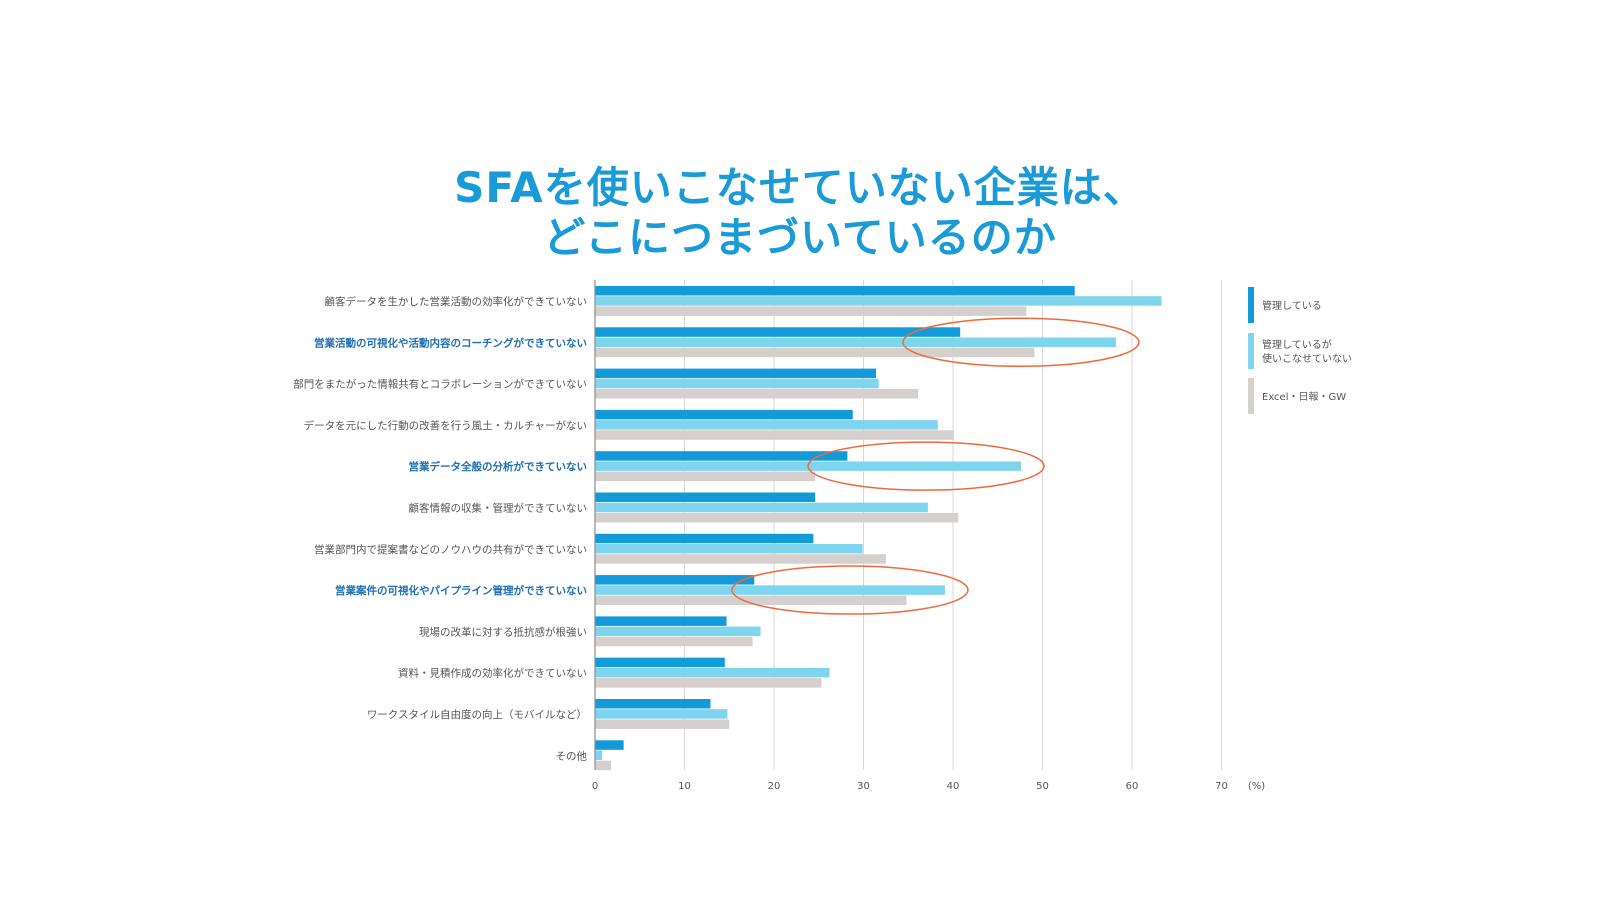 The width and height of the screenshot is (1600, 900). Describe the element at coordinates (498, 466) in the screenshot. I see `category-label: 営業データ全般の分析ができていない` at that location.